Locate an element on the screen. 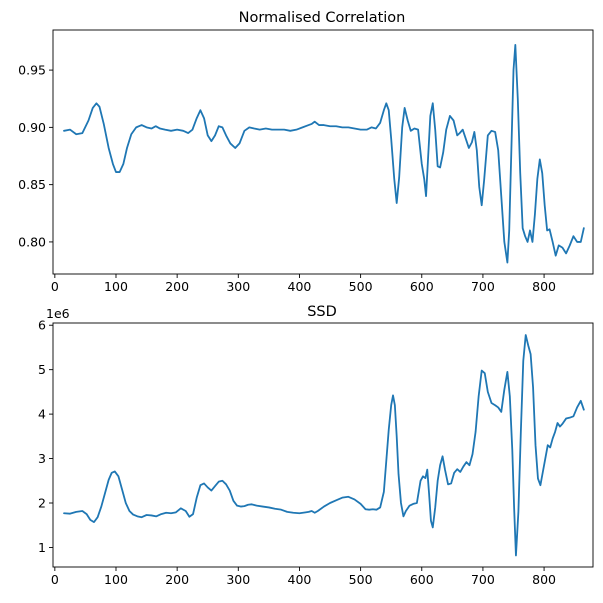 This screenshot has height=603, width=603. correlation-y-tick-label: 0.95 is located at coordinates (32, 70).